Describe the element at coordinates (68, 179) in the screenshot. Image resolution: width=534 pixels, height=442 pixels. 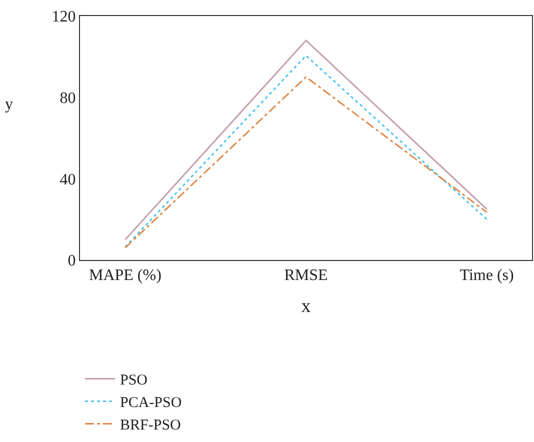
I see `y-tick-label: 40` at that location.